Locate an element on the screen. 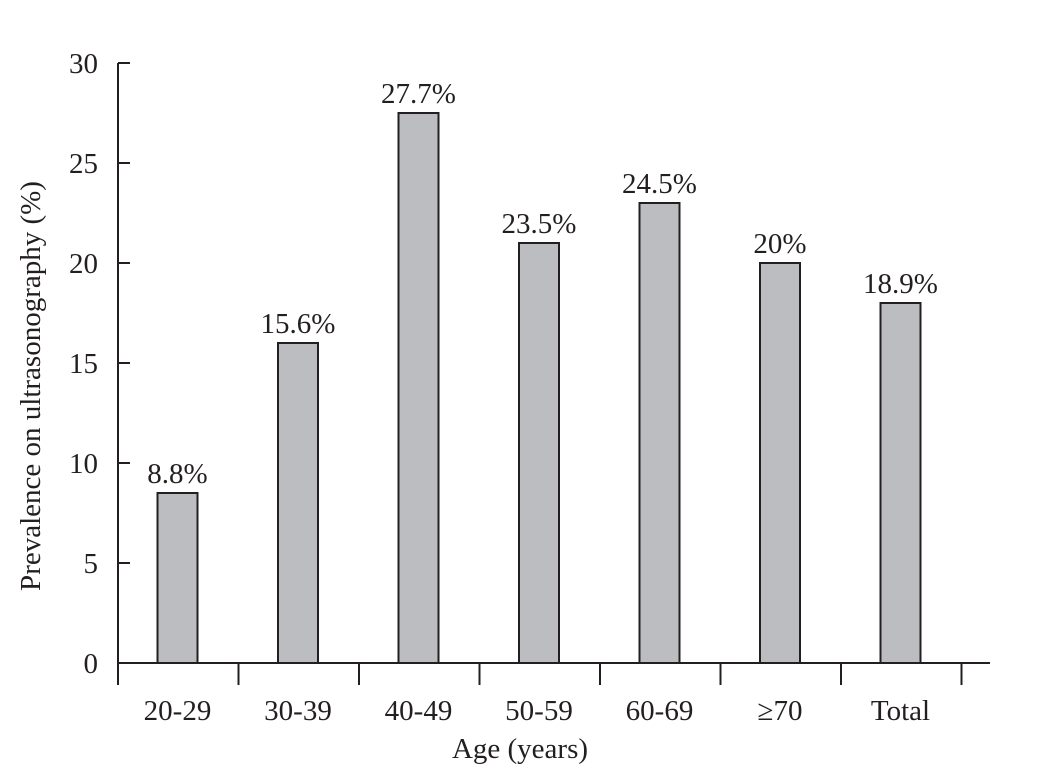  y-ticks: 0 5 10 15 20 25 30 is located at coordinates (99, 364).